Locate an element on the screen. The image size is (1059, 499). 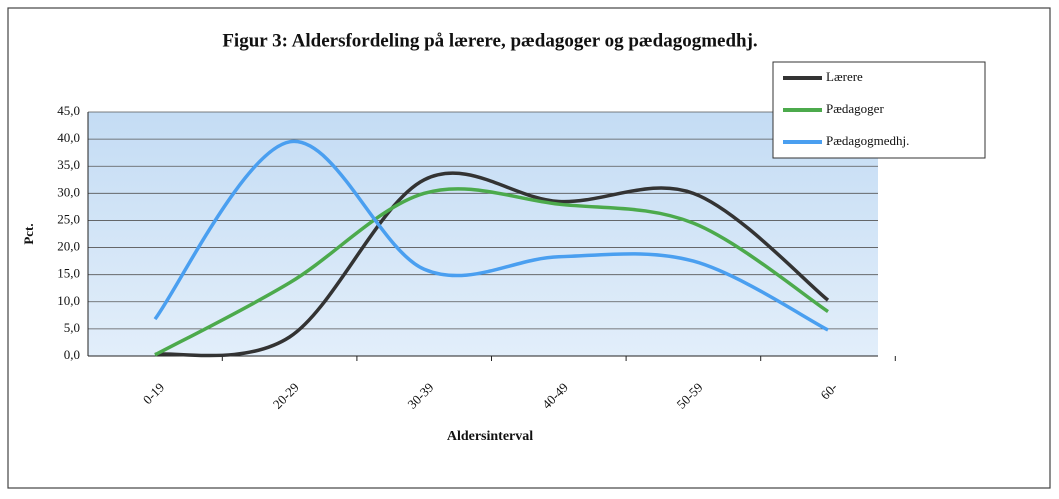
legend-label: Pædagogmedhj. is located at coordinates (867, 140).